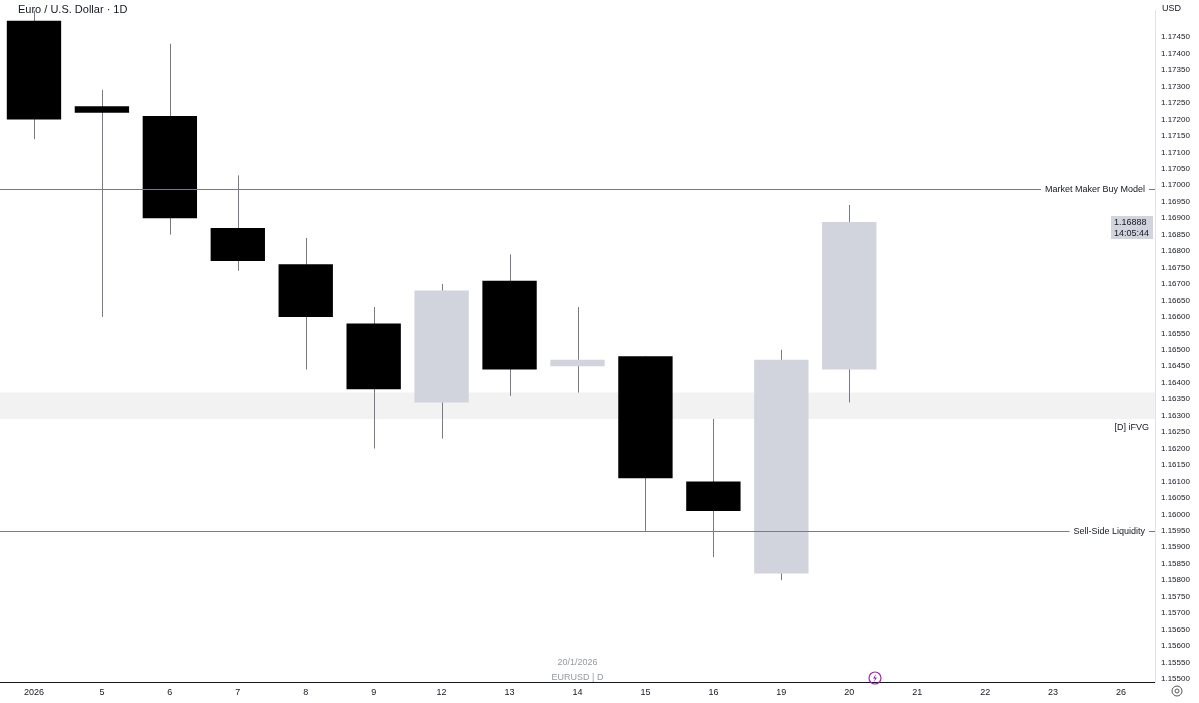 This screenshot has height=703, width=1199. What do you see at coordinates (1176, 498) in the screenshot?
I see `y-tick-label: 1.16050` at bounding box center [1176, 498].